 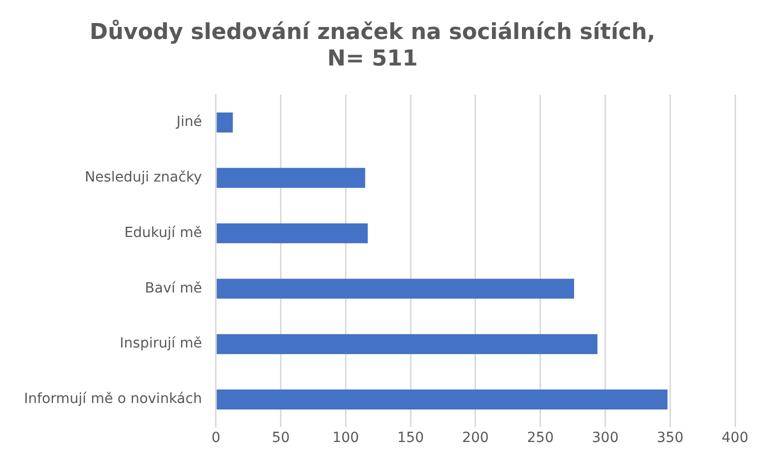 What do you see at coordinates (670, 438) in the screenshot?
I see `x-tick-label: 350` at bounding box center [670, 438].